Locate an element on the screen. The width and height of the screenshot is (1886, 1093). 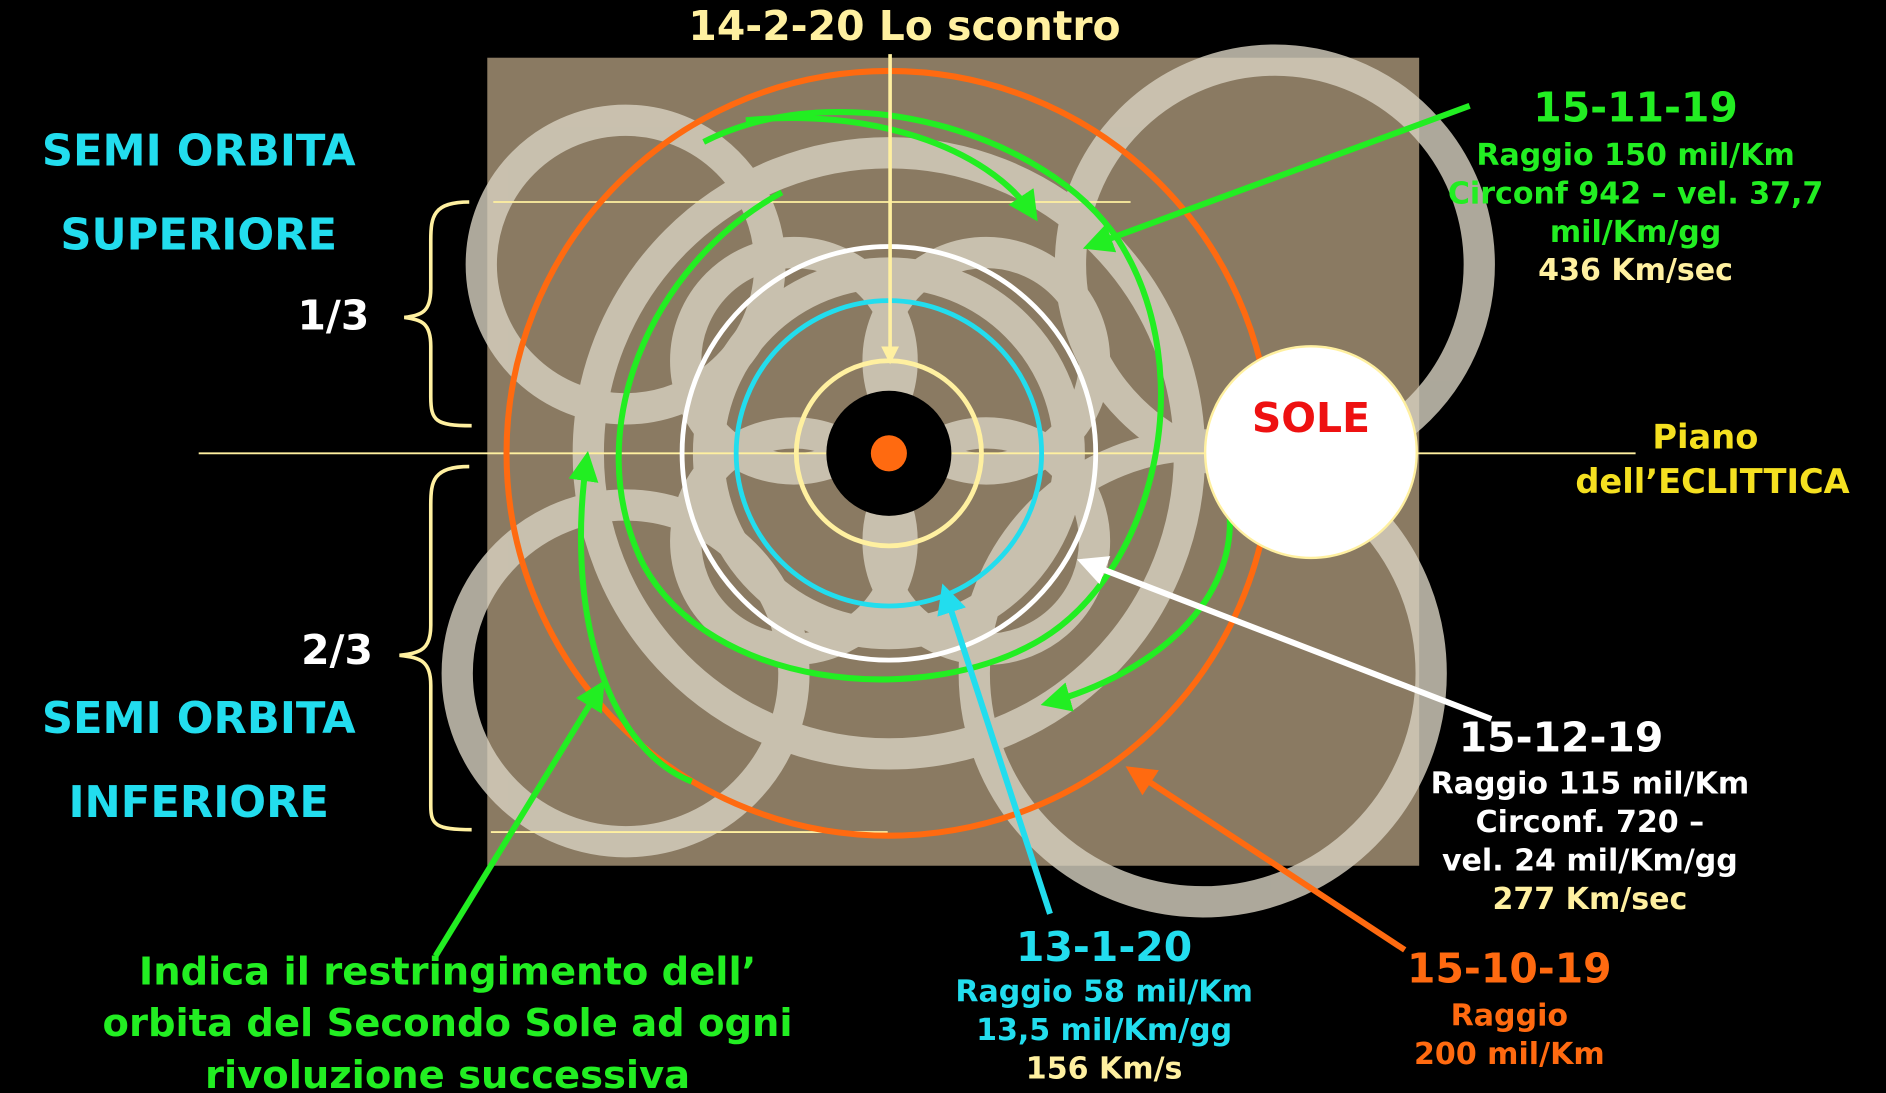
info-line: vel. 24 mil/Km/gg is located at coordinates (1590, 861).